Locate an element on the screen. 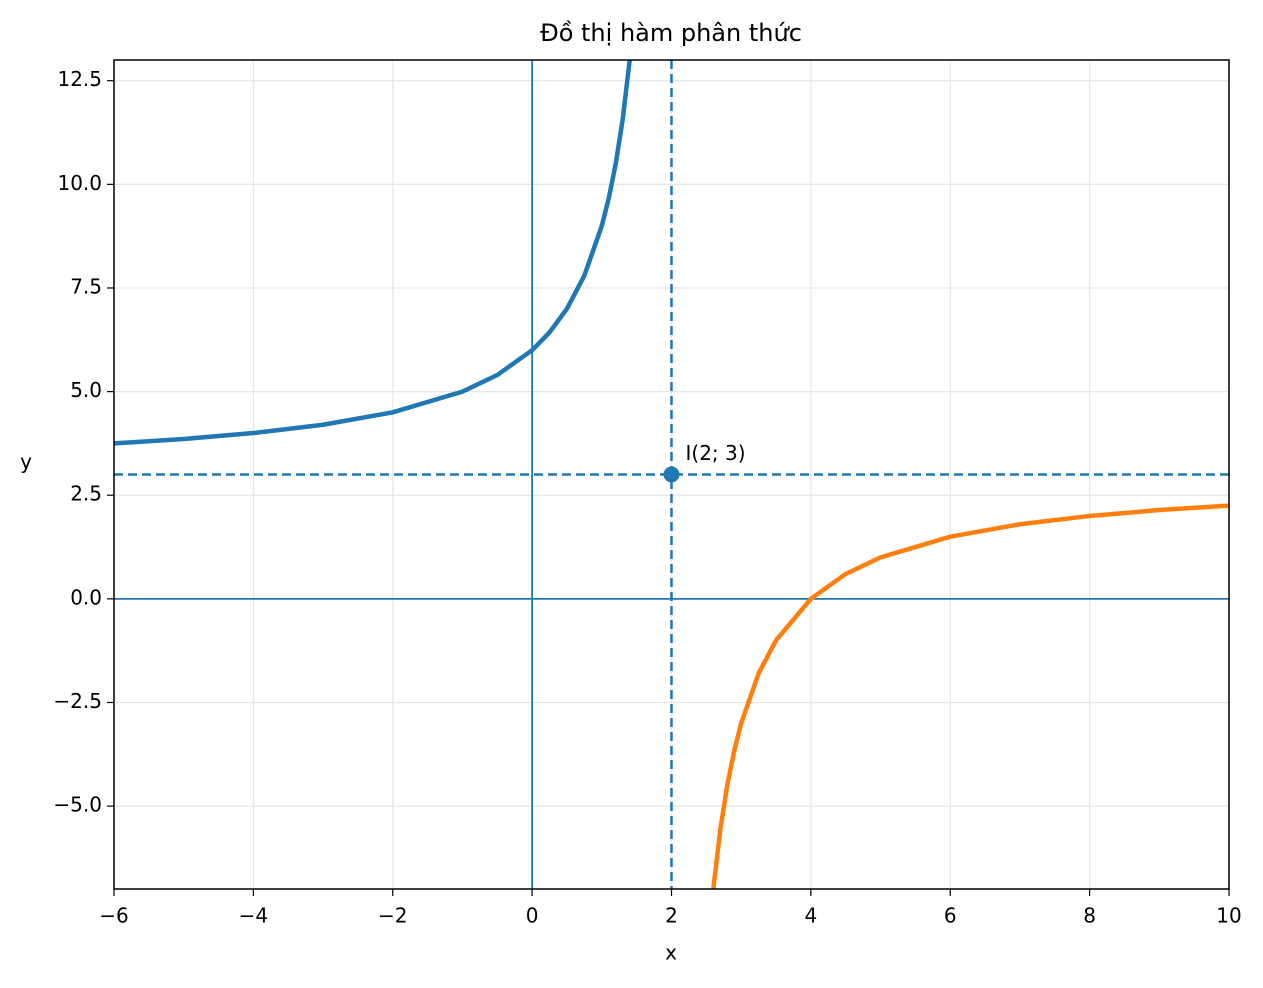 This screenshot has width=1263, height=988. x-tick-label: −6 is located at coordinates (113, 916).